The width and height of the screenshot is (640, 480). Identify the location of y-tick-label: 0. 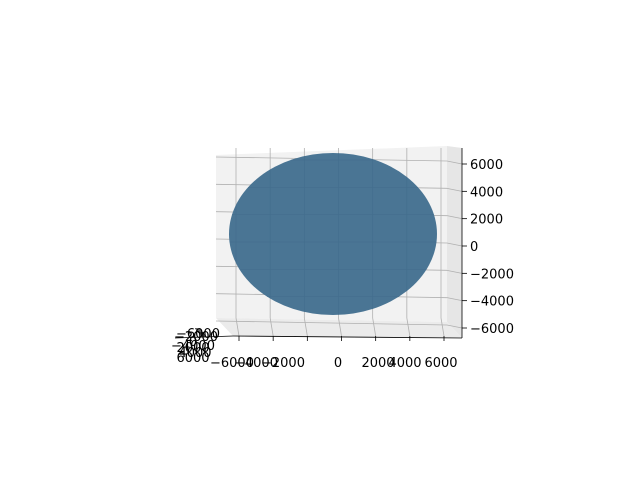
(193, 342).